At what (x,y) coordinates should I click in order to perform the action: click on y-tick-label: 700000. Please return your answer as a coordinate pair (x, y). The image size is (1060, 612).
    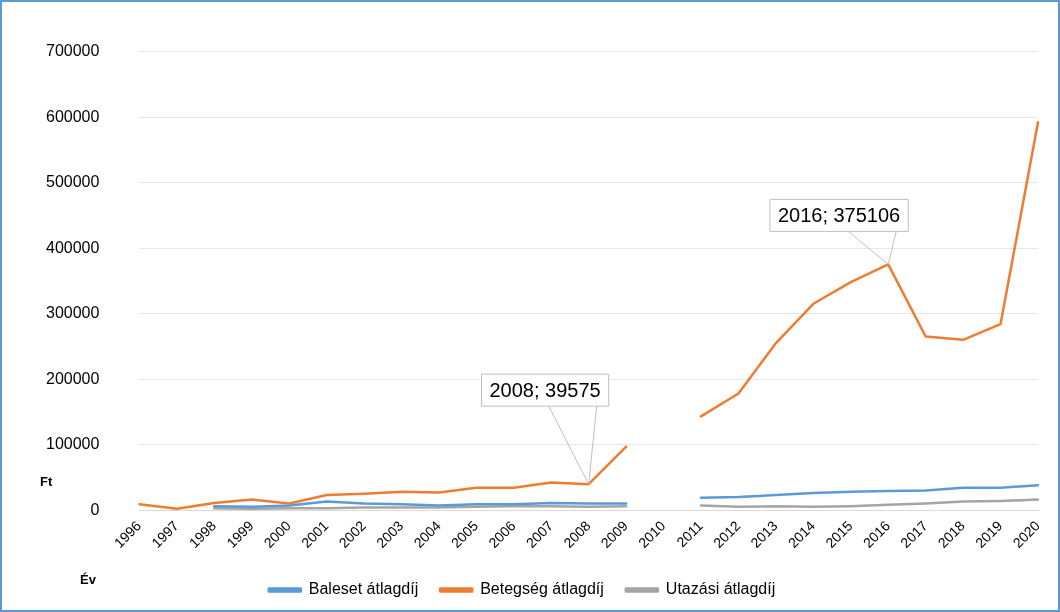
    Looking at the image, I should click on (73, 51).